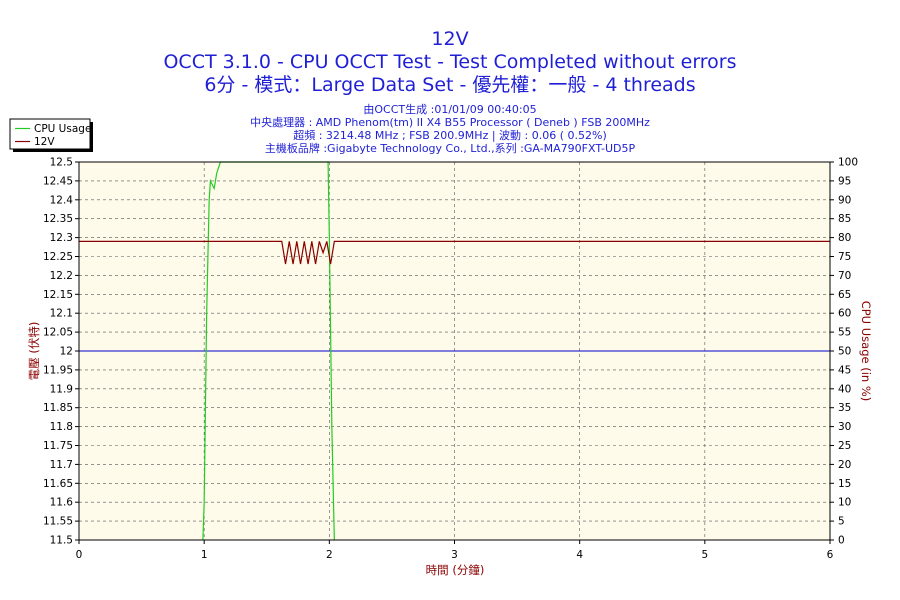 The height and width of the screenshot is (600, 900). Describe the element at coordinates (844, 503) in the screenshot. I see `y-right-tick-label: 10` at that location.